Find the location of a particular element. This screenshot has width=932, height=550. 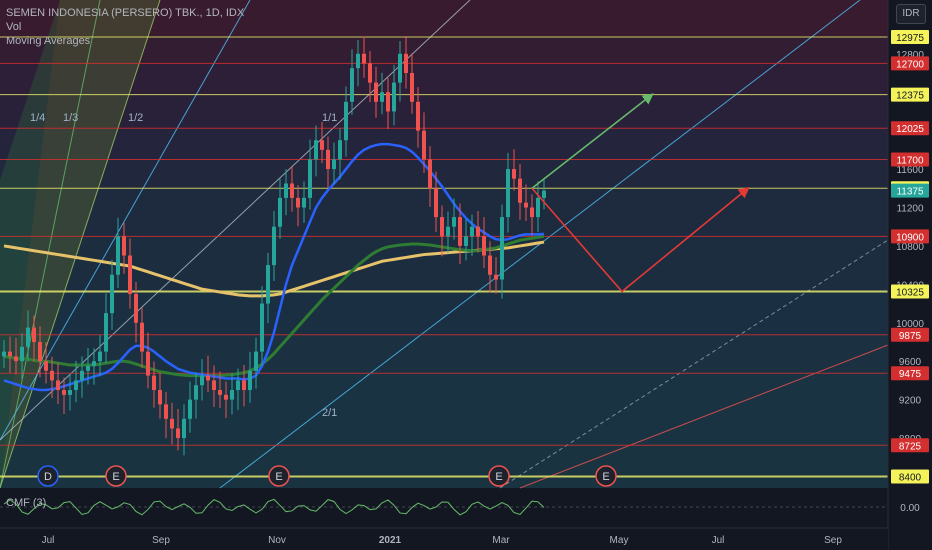

price-tick-label: 12800 is located at coordinates (910, 55).